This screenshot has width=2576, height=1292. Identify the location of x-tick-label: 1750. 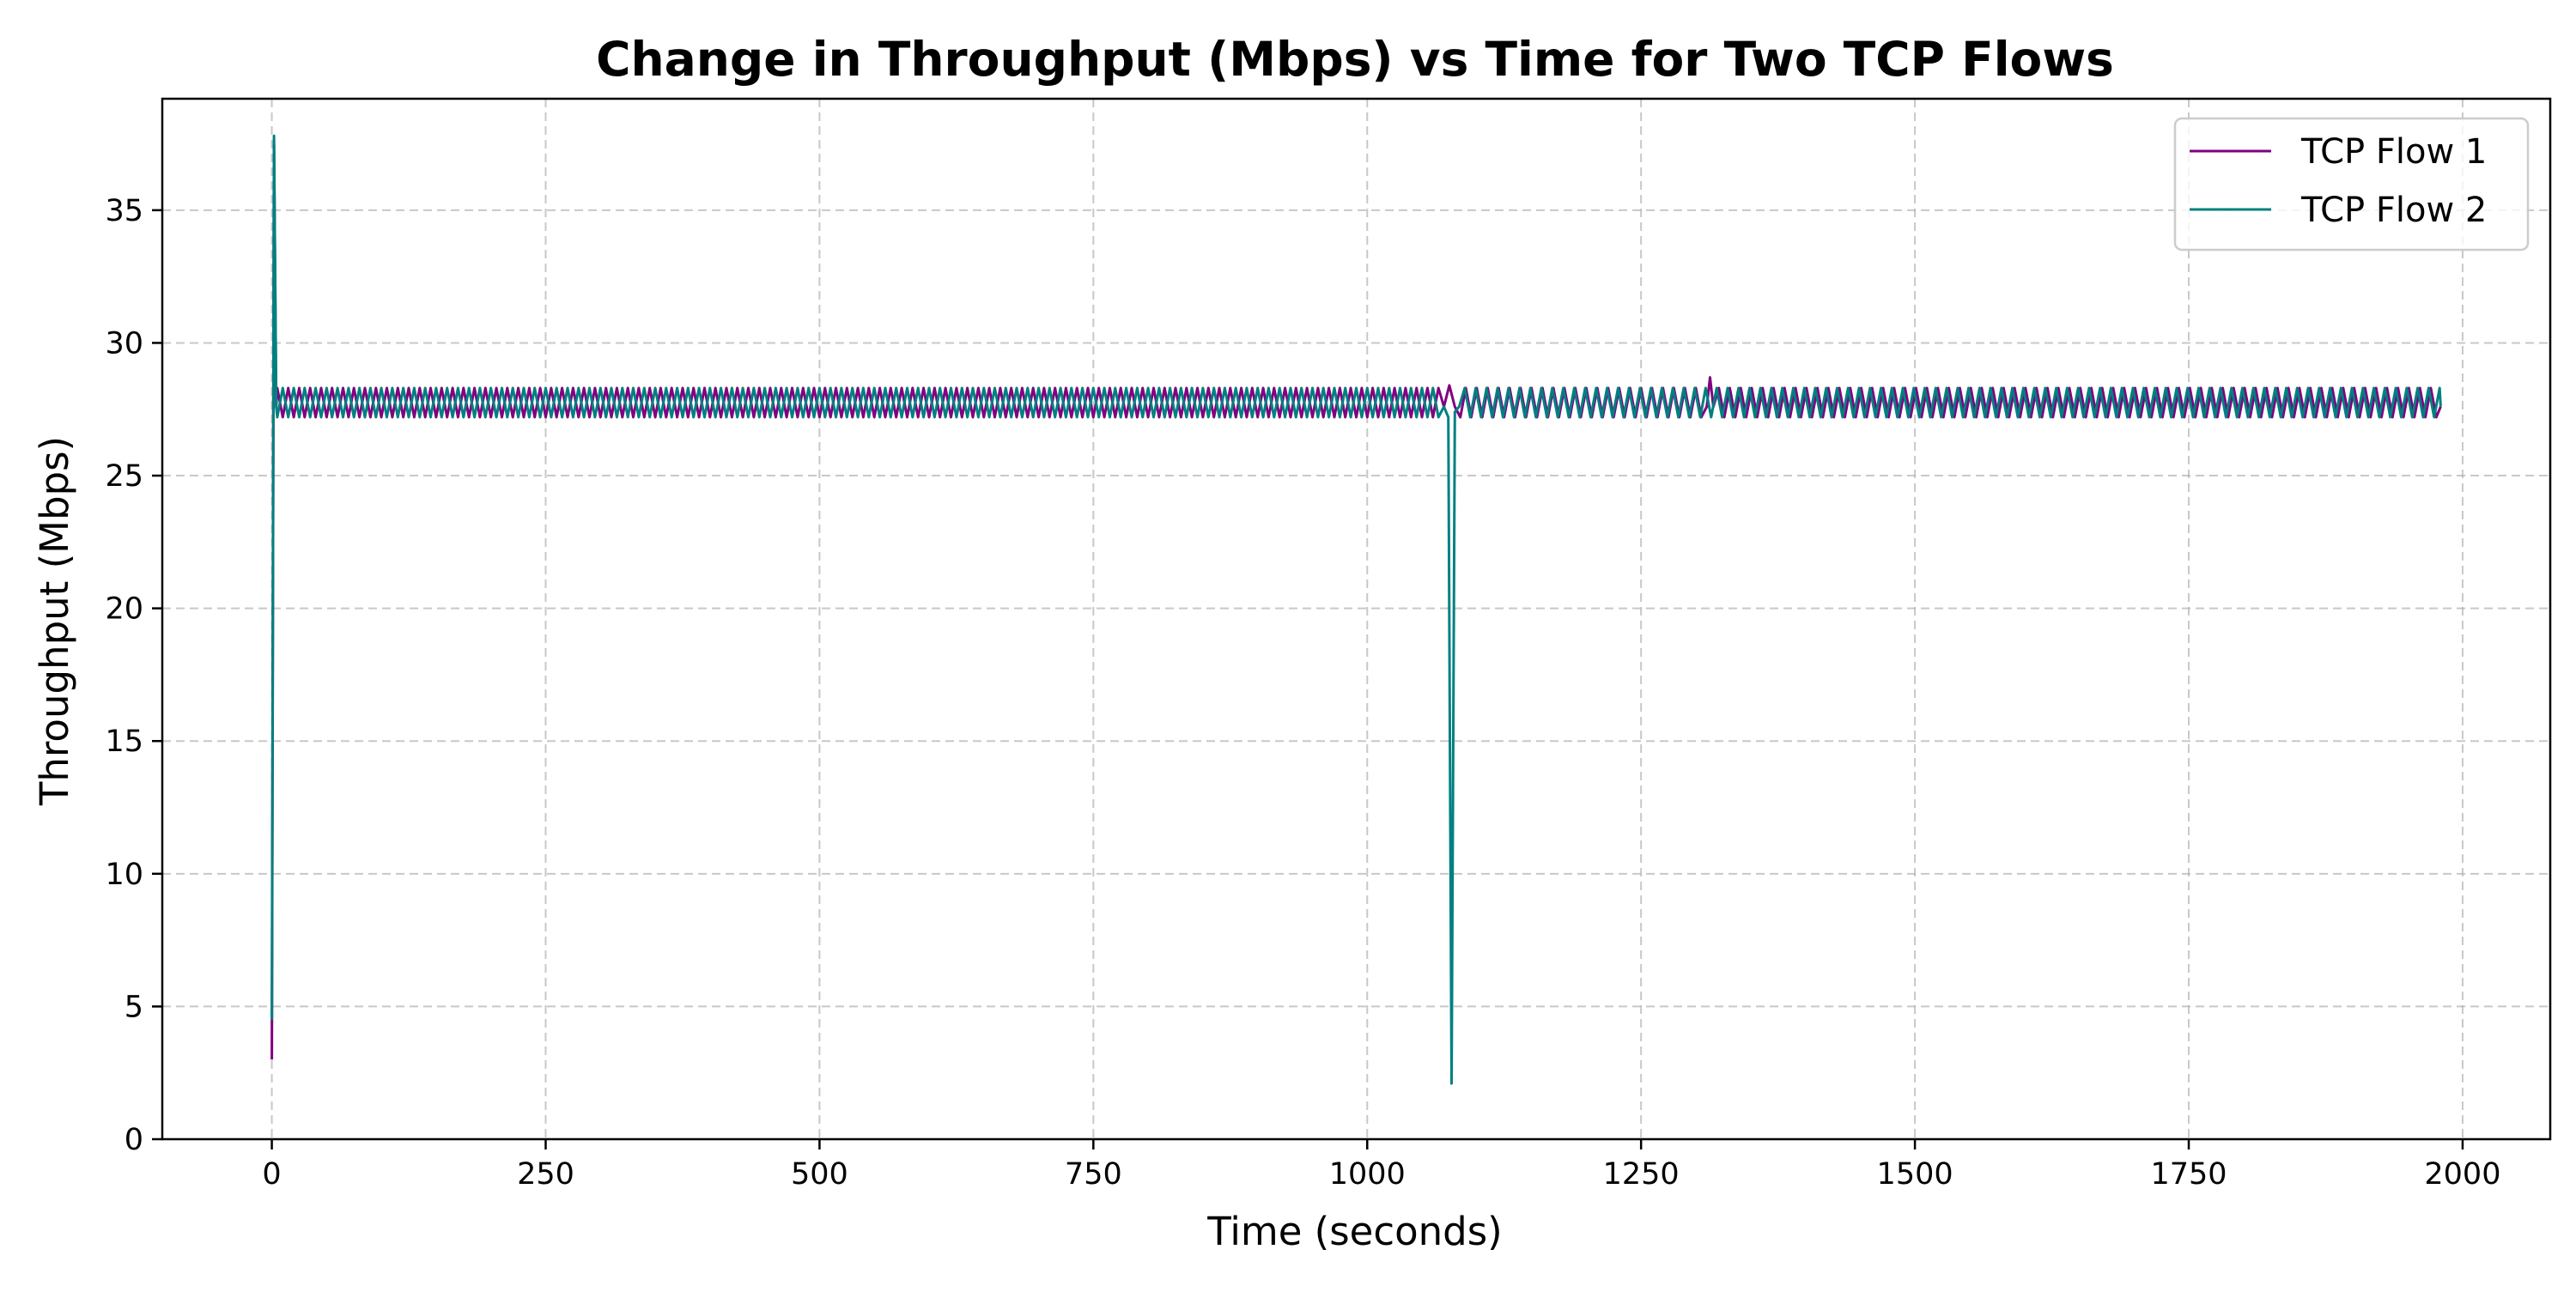
(2188, 1174).